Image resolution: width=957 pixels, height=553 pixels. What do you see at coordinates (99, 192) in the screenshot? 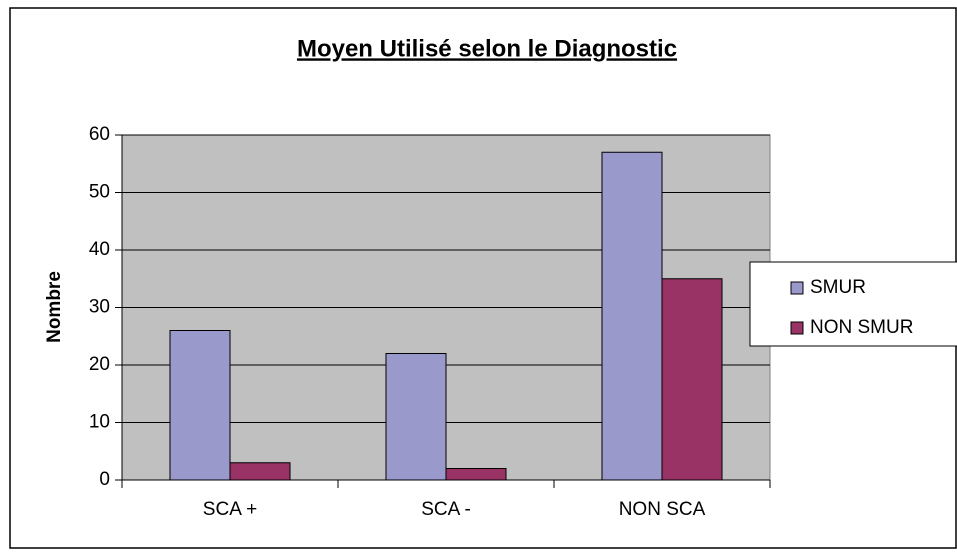
I see `y-tick-label: 50` at bounding box center [99, 192].